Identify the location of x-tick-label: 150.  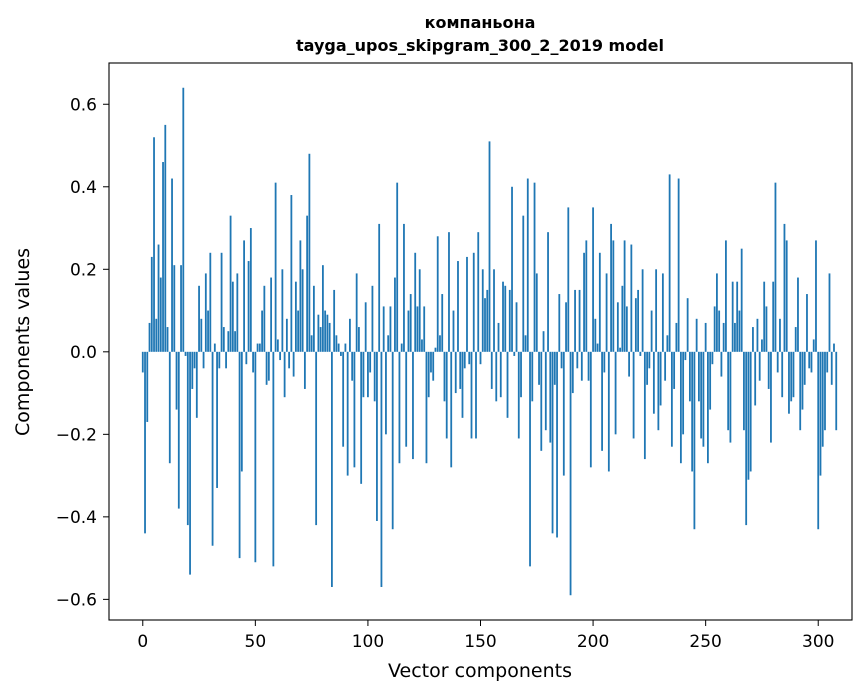
(480, 642).